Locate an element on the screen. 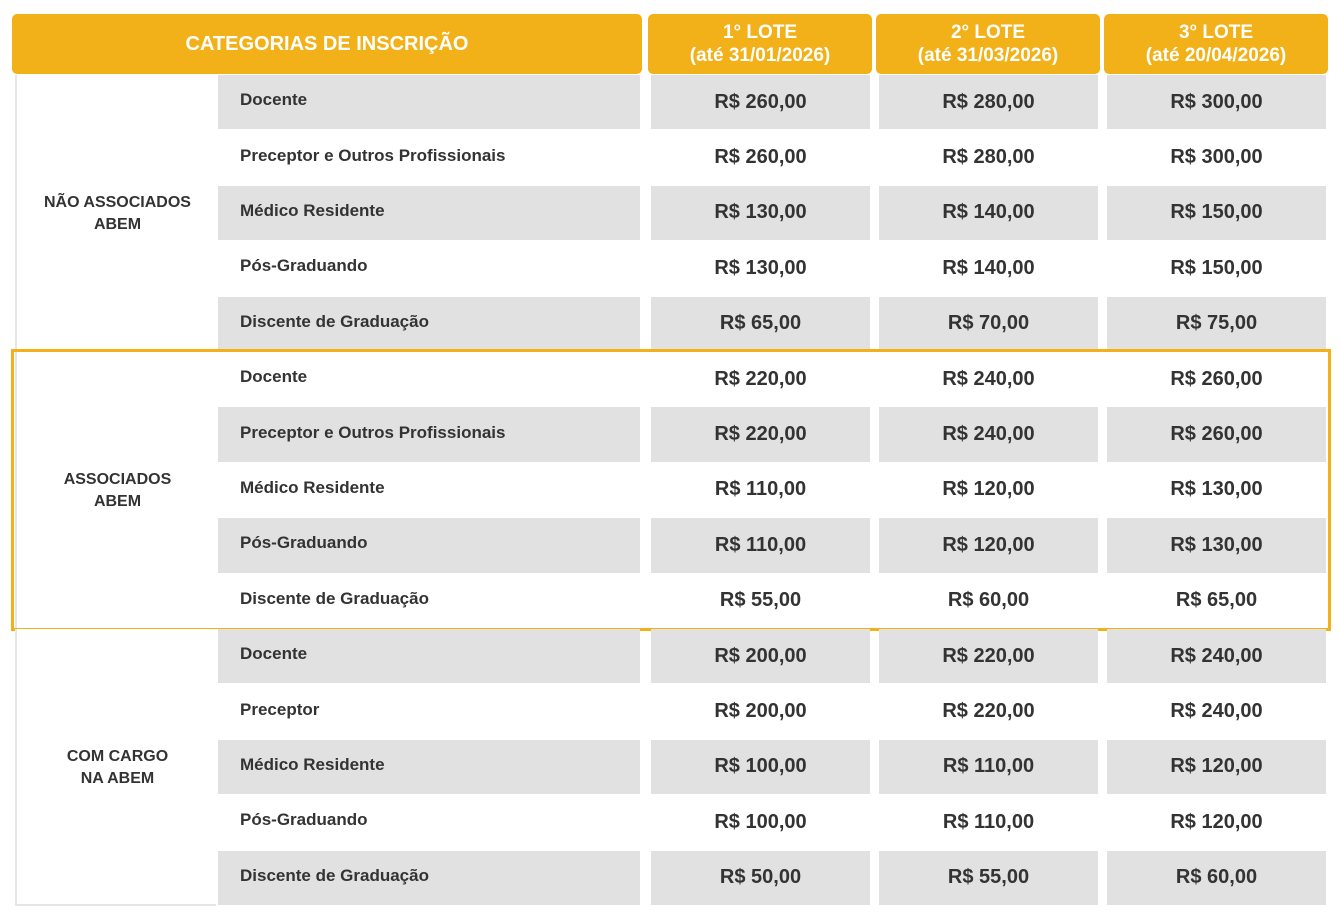  price-lot-2: R$ 70,00 is located at coordinates (988, 323).